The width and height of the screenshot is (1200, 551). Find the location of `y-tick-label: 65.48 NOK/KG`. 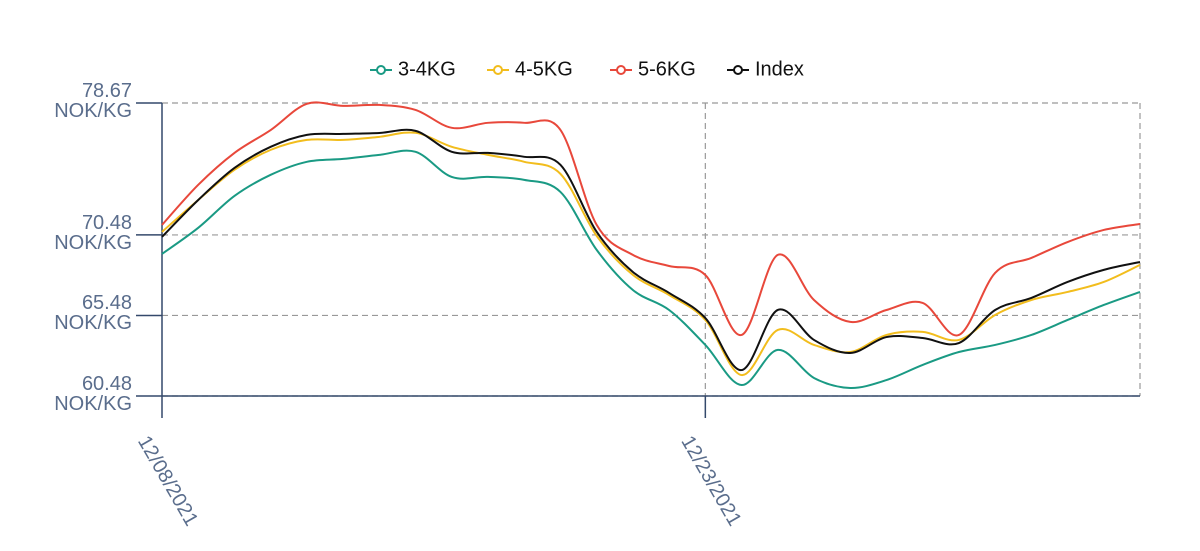

y-tick-label: 65.48 NOK/KG is located at coordinates (93, 313).